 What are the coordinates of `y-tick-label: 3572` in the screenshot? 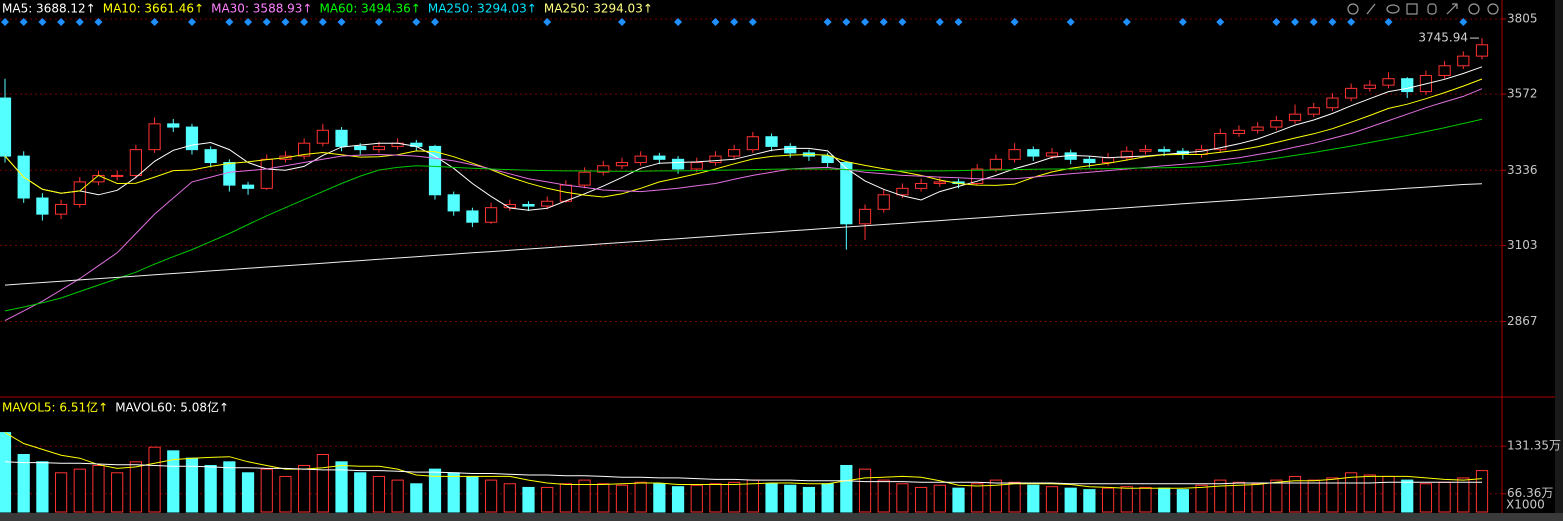 It's located at (1522, 94).